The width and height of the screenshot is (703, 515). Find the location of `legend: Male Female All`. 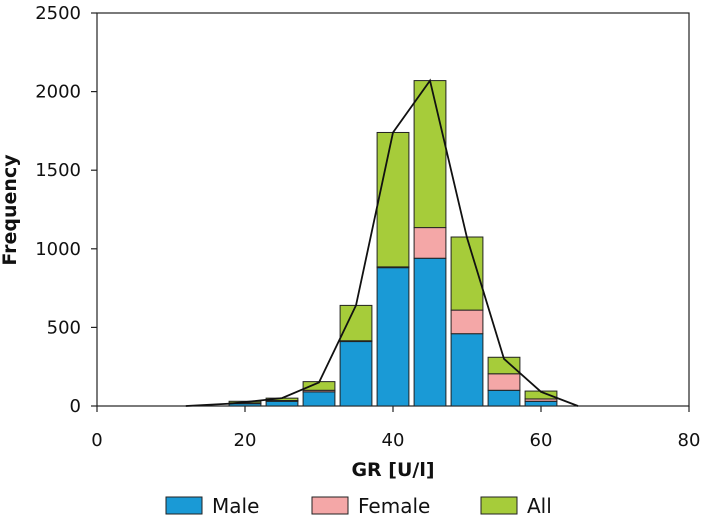

legend: Male Female All is located at coordinates (358, 504).